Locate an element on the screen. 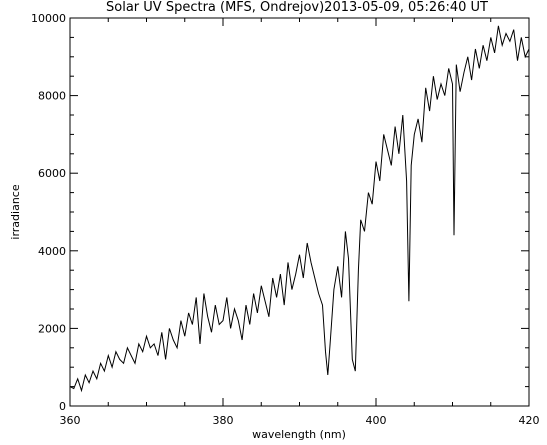  x-tick-label: 420 is located at coordinates (529, 420).